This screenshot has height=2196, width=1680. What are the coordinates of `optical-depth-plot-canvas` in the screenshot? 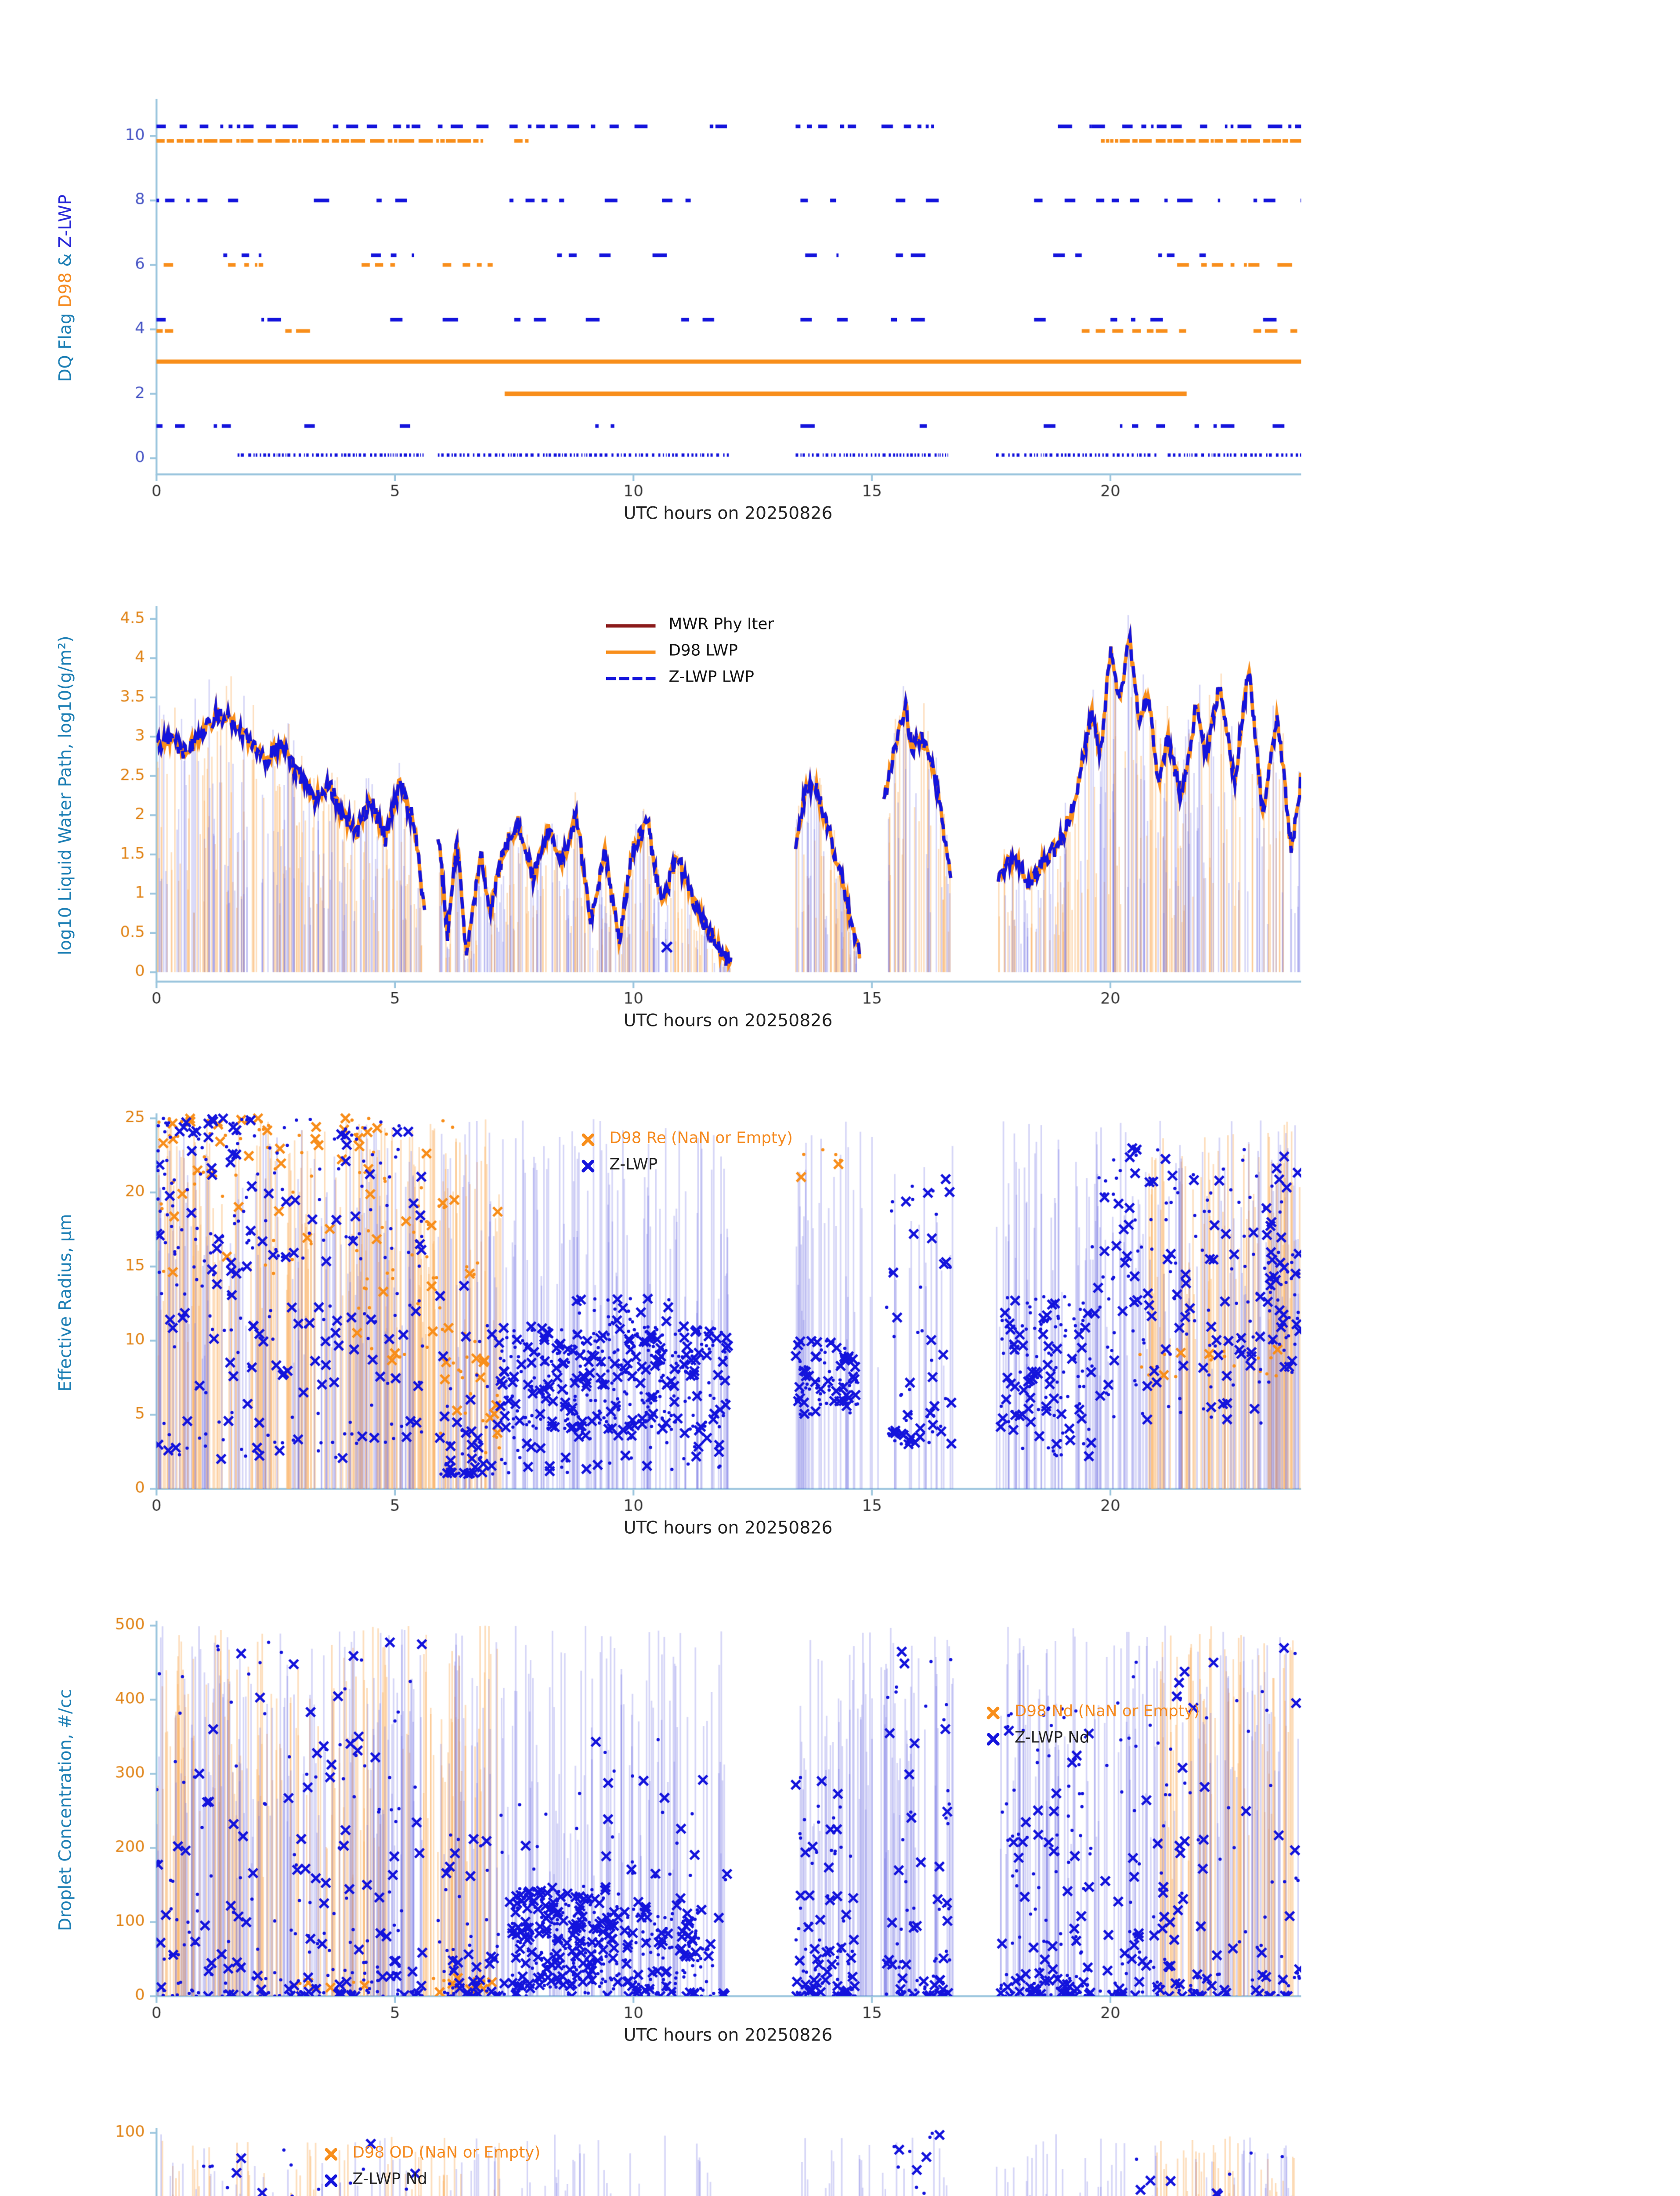 It's located at (840, 2152).